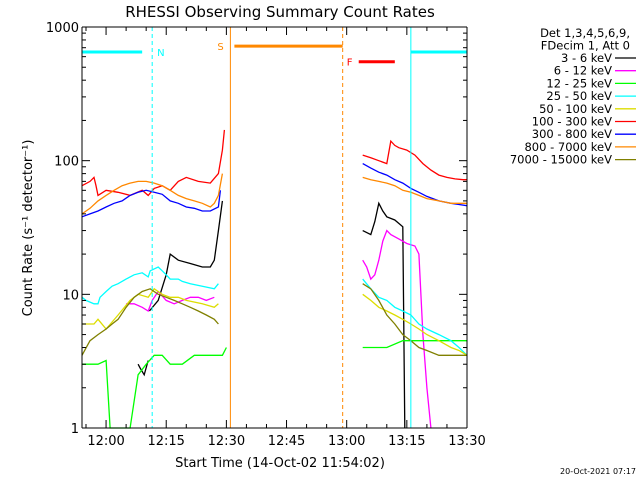 The image size is (640, 480). What do you see at coordinates (568, 147) in the screenshot?
I see `legend-entry-label: 800 - 7000 keV` at bounding box center [568, 147].